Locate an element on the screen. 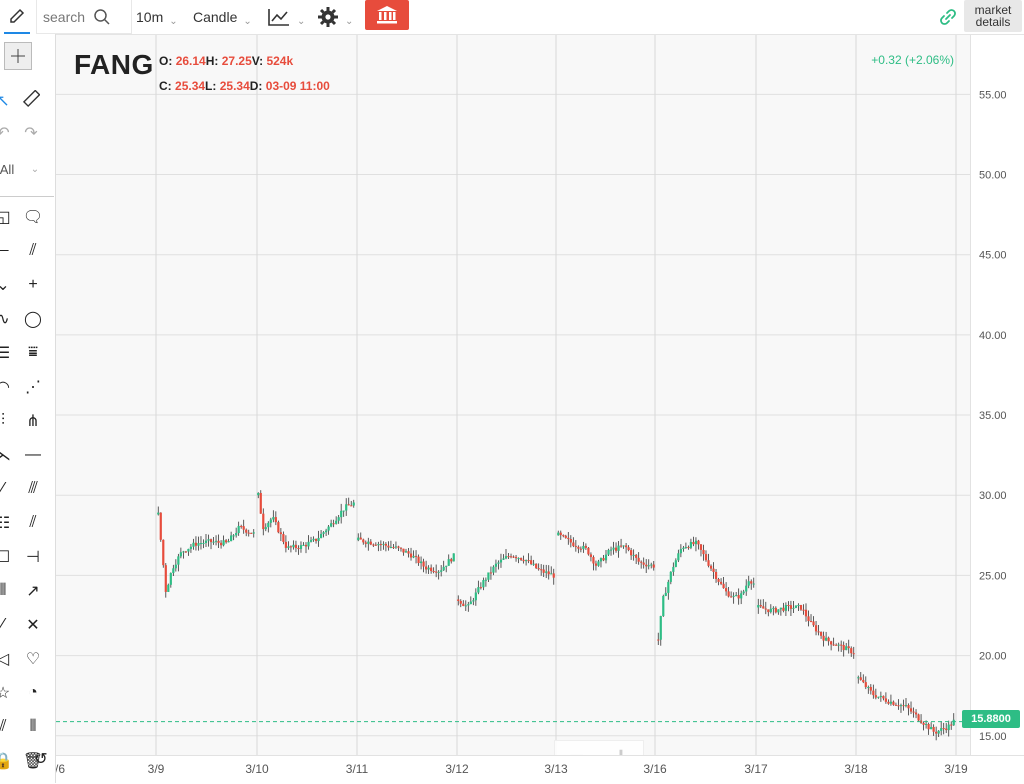 The width and height of the screenshot is (1024, 784). fib-timezone-icon: ⫶ is located at coordinates (2, 420).